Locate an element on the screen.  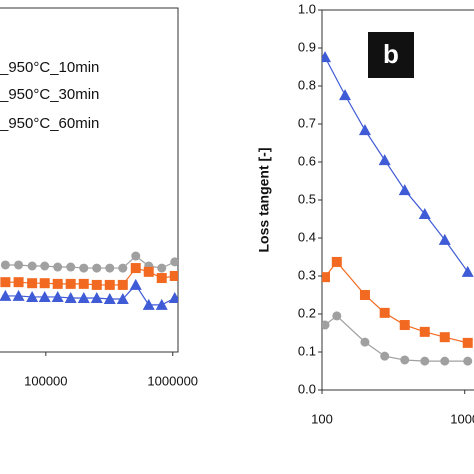
x-tick-label: 100000 is located at coordinates (45, 380).